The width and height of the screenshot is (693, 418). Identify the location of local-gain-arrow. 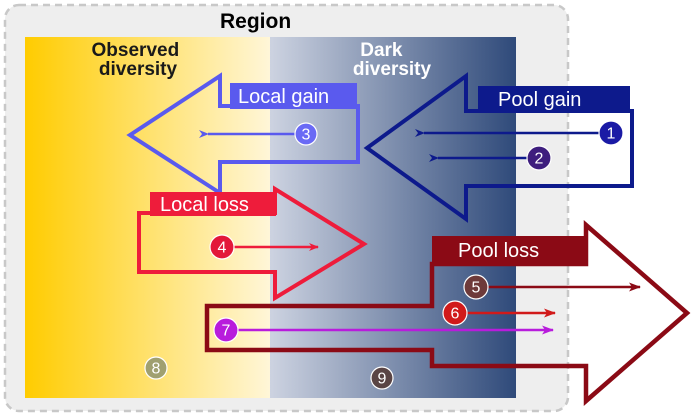
(243, 134).